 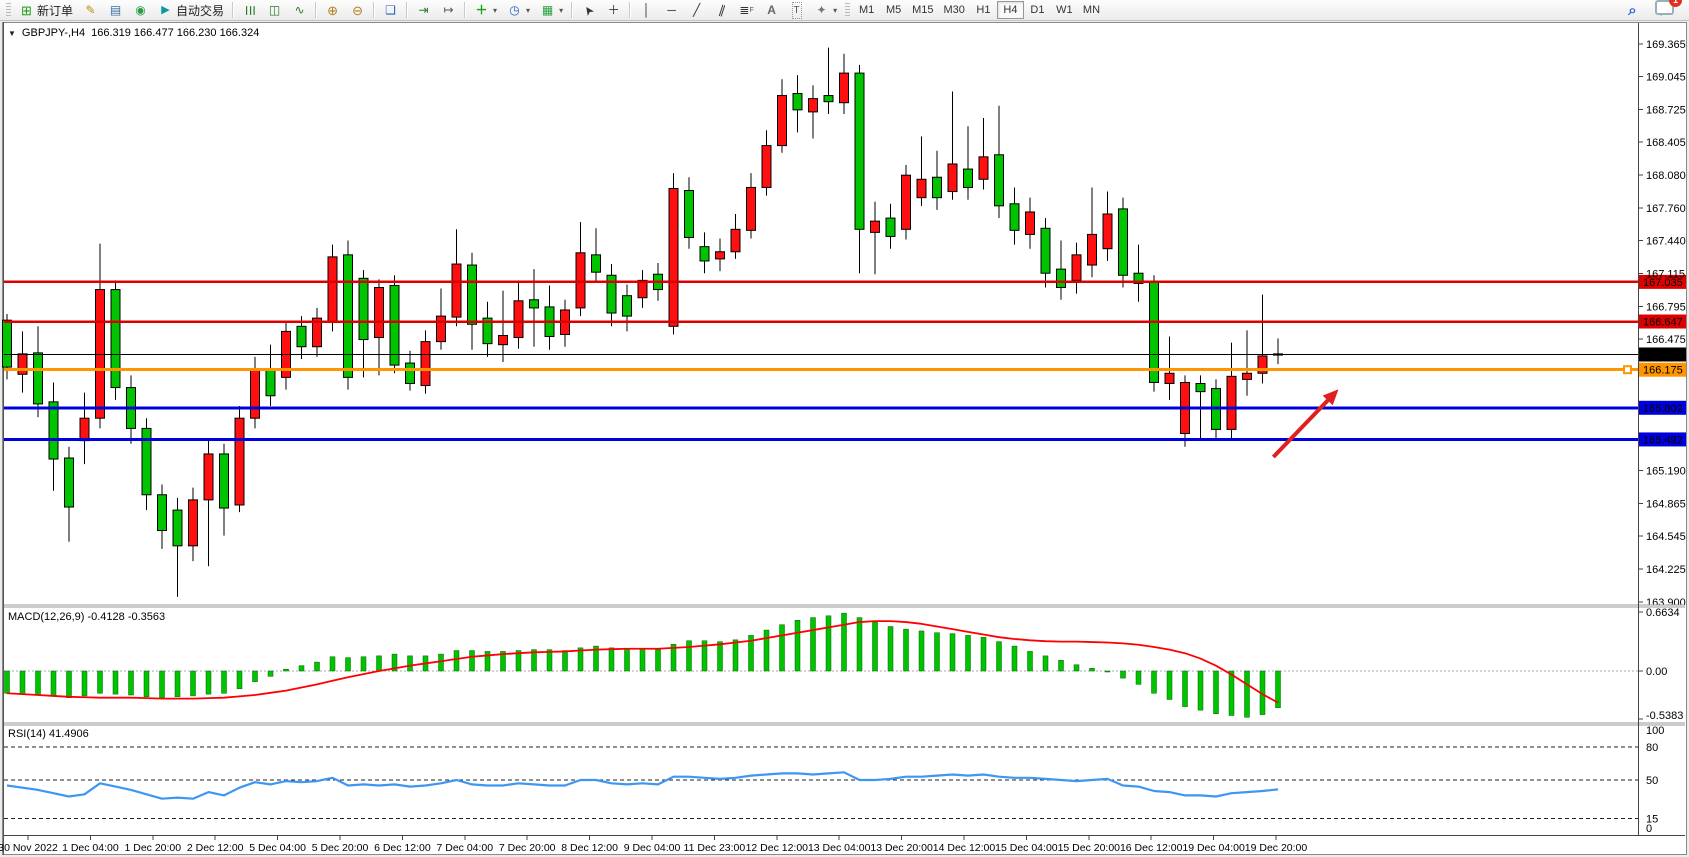 I want to click on trend-arrow-line, so click(x=1302, y=426).